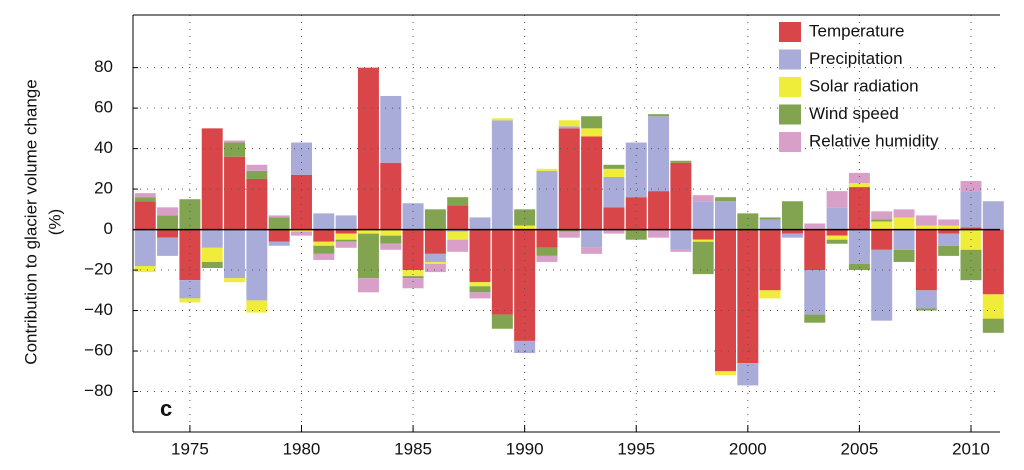  What do you see at coordinates (98, 269) in the screenshot?
I see `y-tick-label: −20` at bounding box center [98, 269].